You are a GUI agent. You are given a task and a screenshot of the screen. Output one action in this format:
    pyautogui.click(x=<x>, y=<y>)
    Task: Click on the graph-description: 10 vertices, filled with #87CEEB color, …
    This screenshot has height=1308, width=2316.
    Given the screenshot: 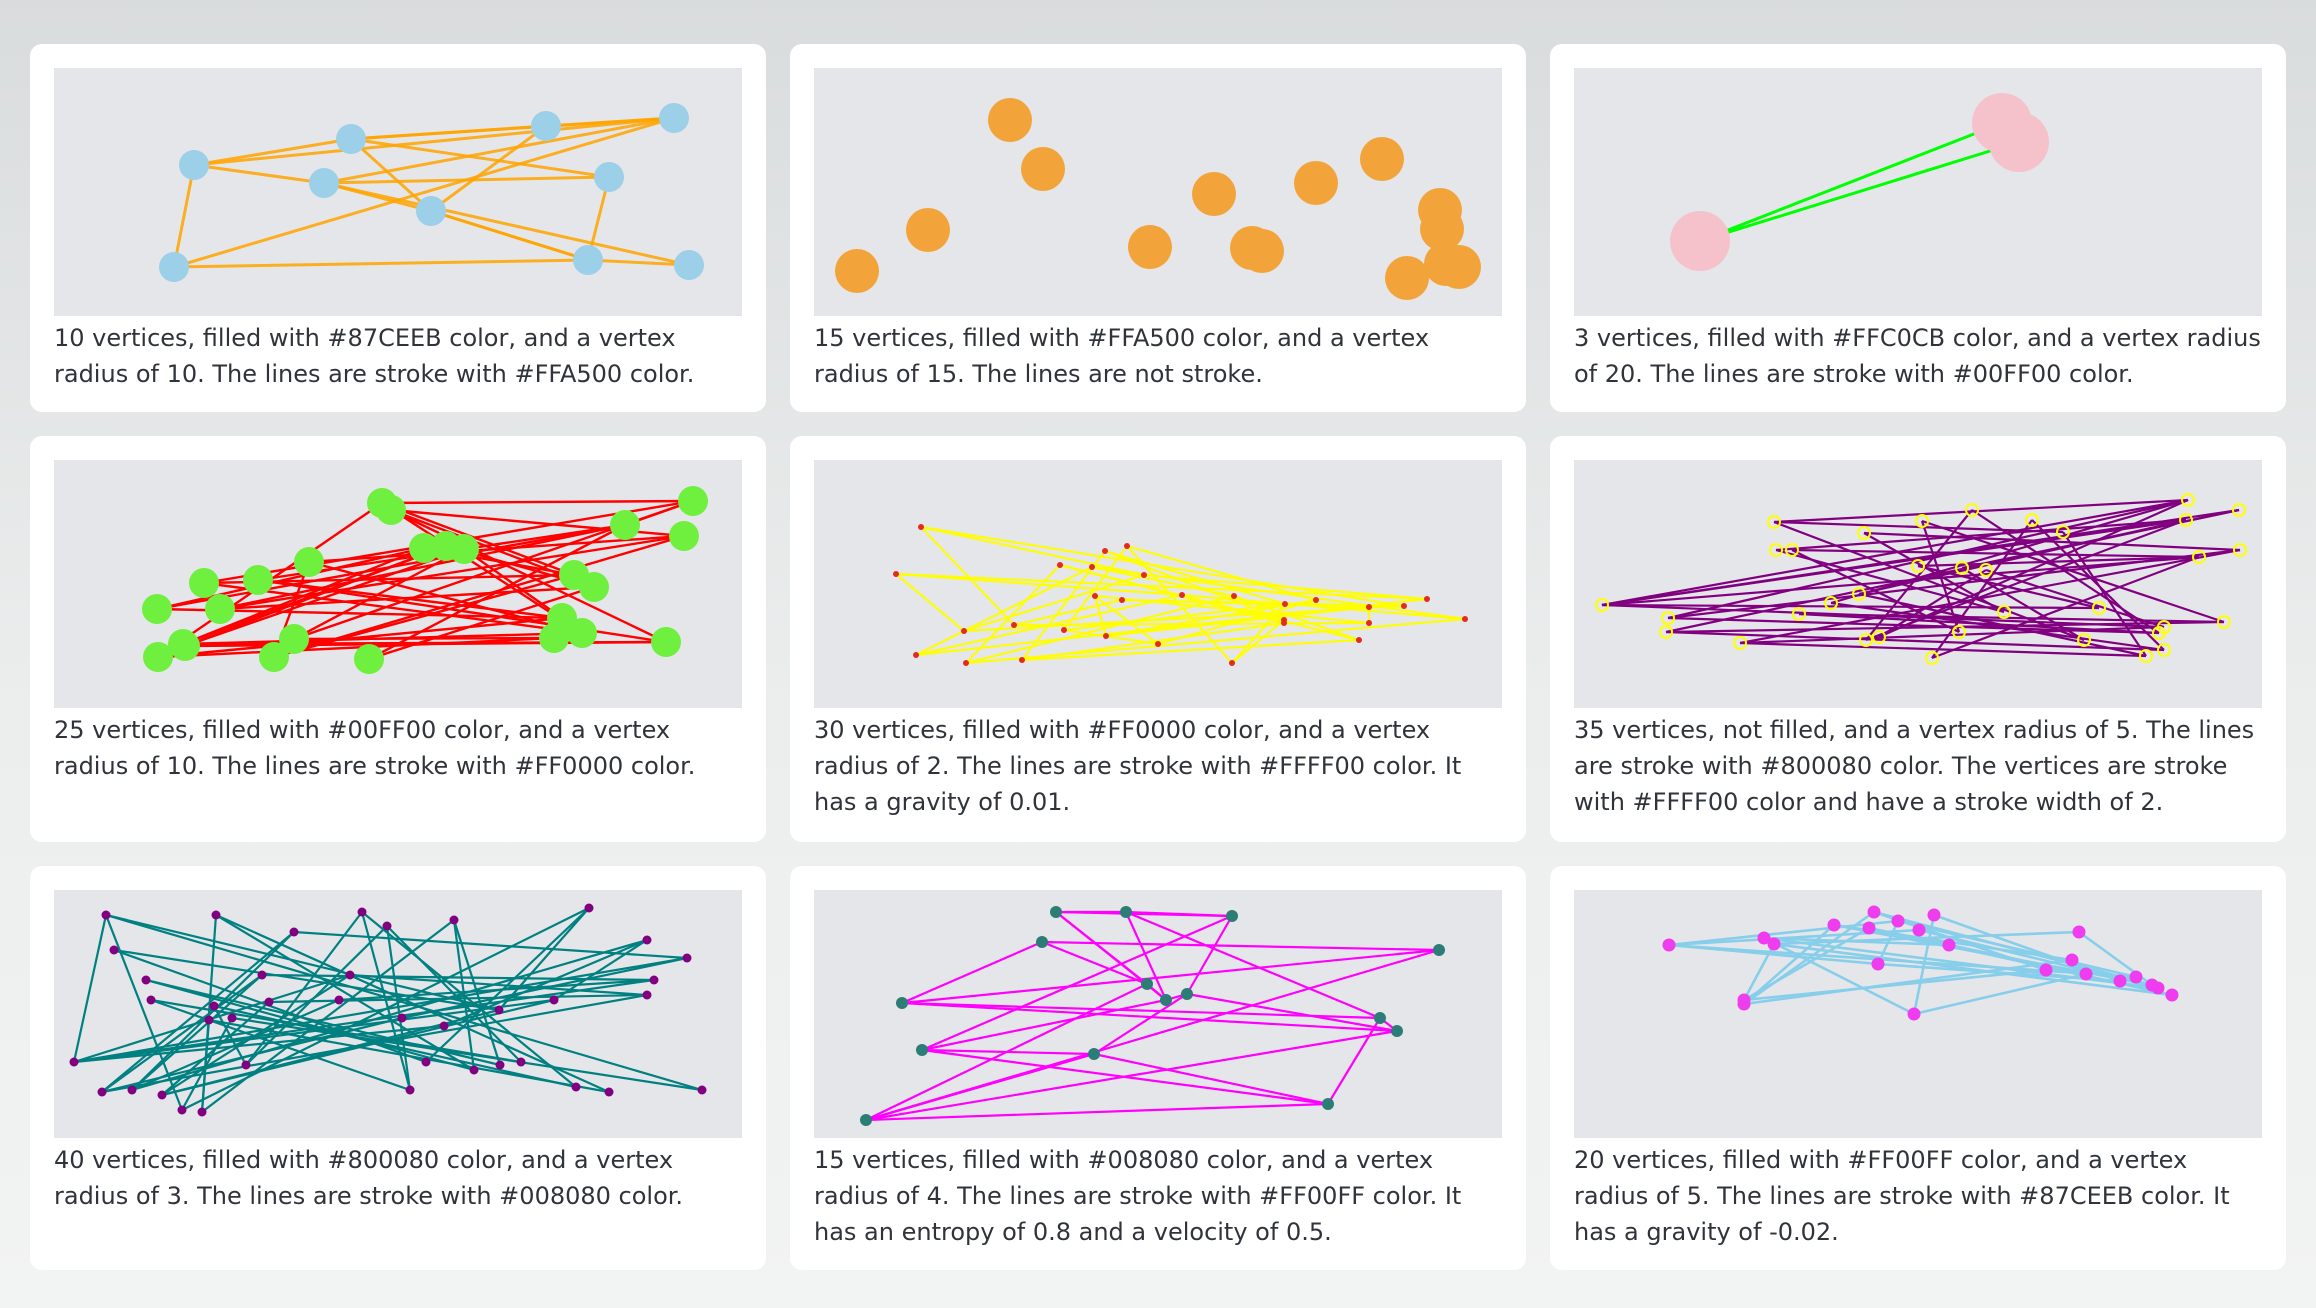 What is the action you would take?
    pyautogui.click(x=374, y=356)
    